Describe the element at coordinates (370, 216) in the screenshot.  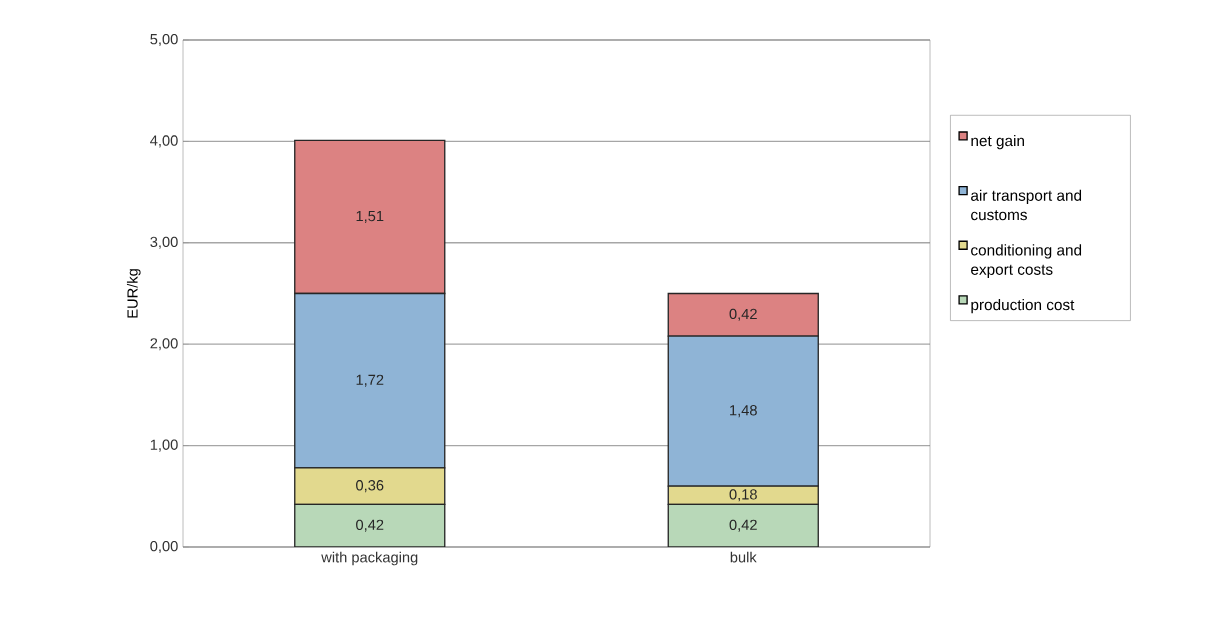
I see `data-label: 1,51` at that location.